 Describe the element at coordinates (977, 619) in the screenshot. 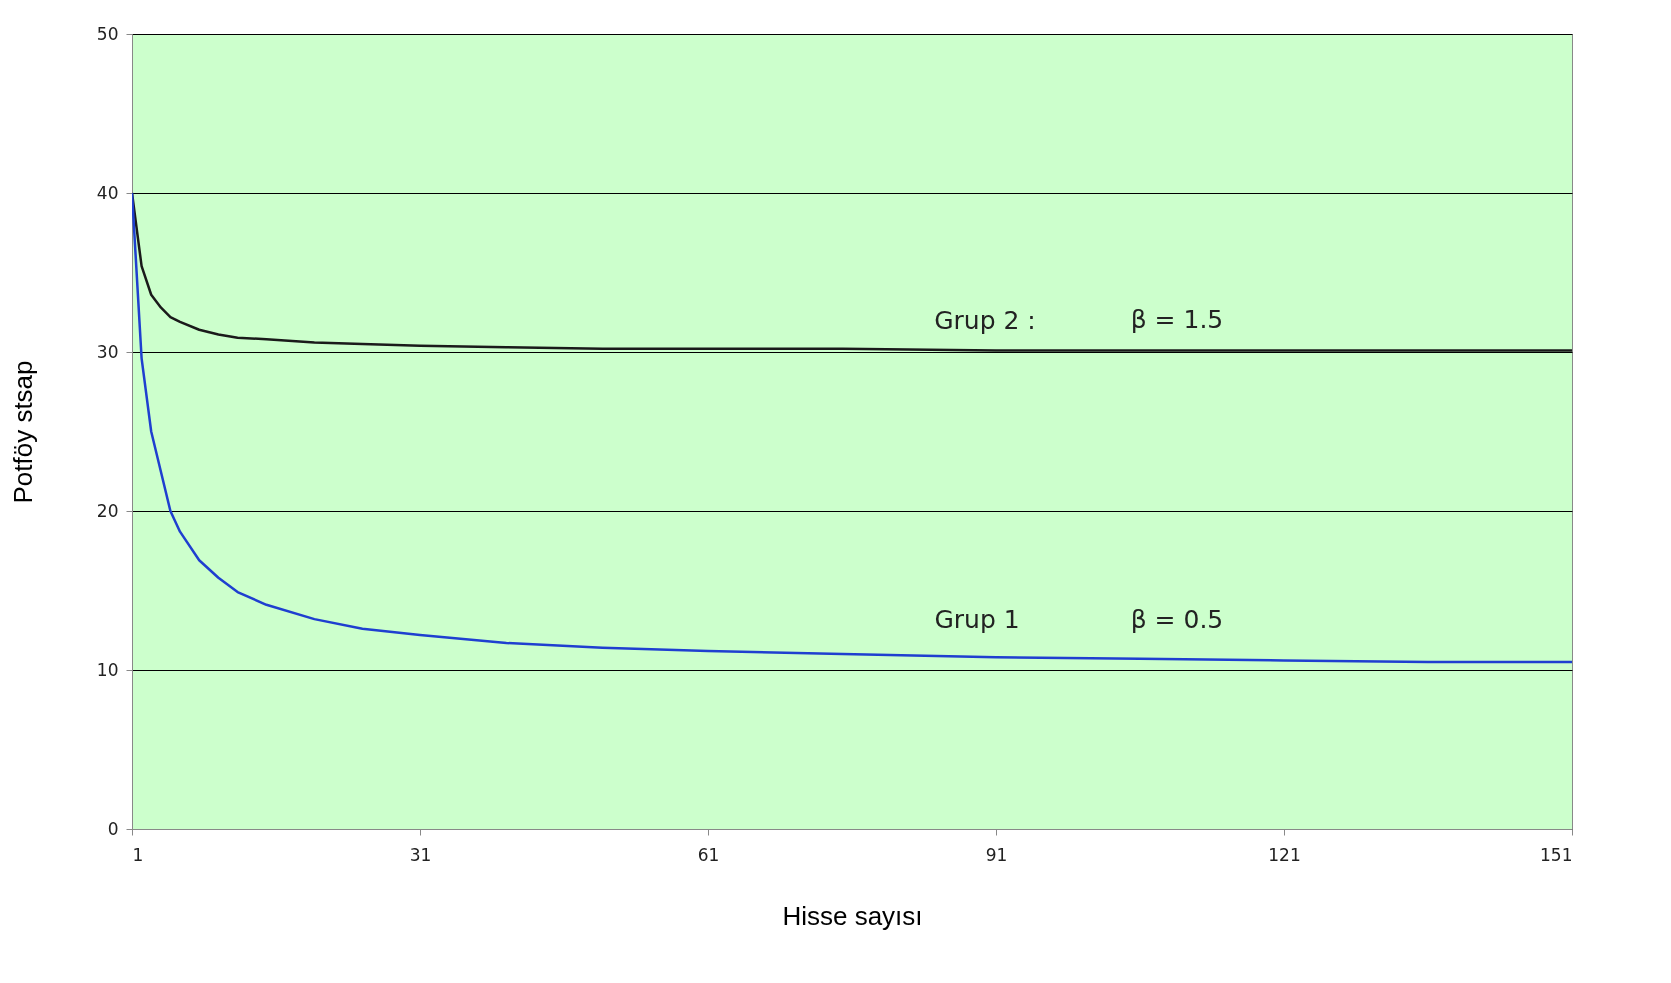

I see `annotation: Grup 1` at that location.